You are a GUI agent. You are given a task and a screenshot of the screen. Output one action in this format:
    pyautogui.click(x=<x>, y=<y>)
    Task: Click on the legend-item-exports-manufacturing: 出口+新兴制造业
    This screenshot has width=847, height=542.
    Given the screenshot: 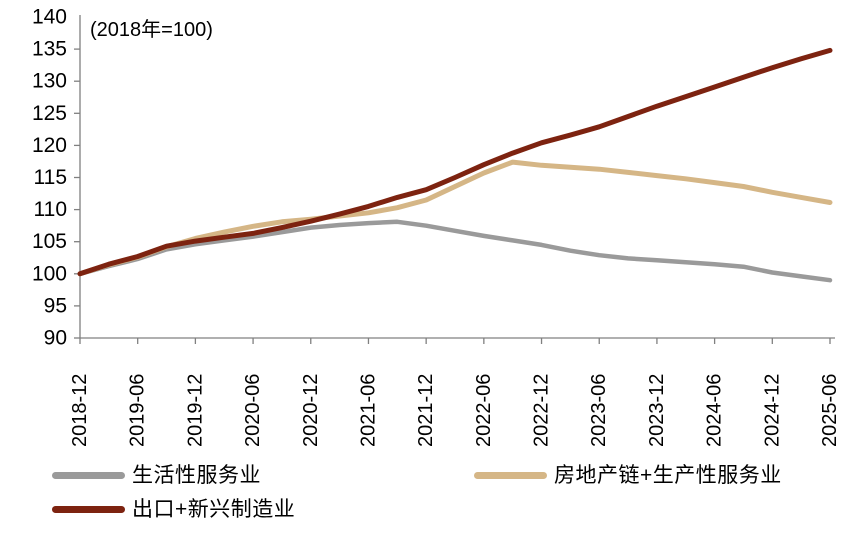 What is the action you would take?
    pyautogui.click(x=263, y=509)
    